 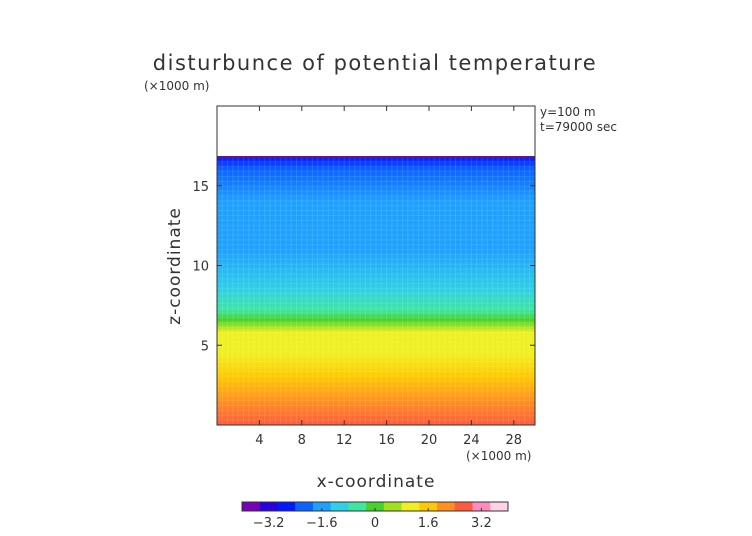 I want to click on colorbar-tick-label: 1.6, so click(x=428, y=523).